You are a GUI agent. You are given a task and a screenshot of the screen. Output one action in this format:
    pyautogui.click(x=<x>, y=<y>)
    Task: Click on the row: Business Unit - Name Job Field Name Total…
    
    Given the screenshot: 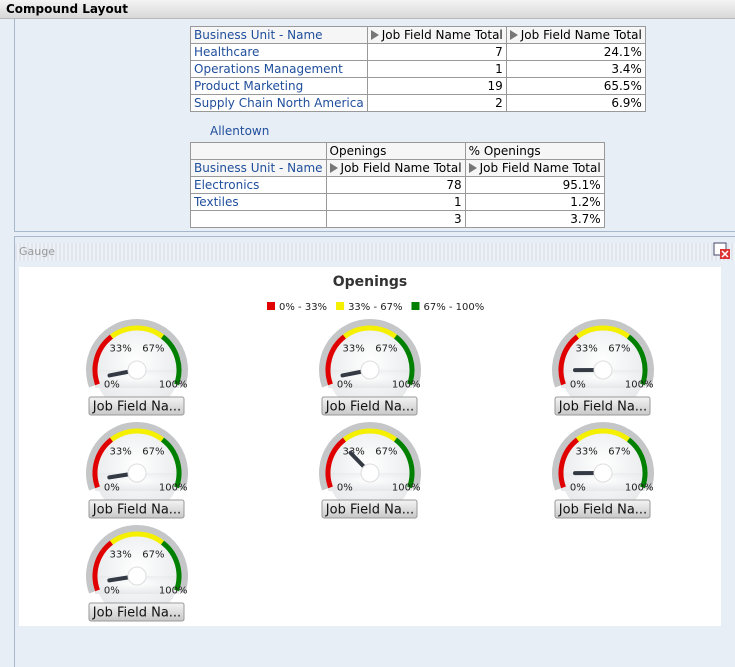 What is the action you would take?
    pyautogui.click(x=397, y=168)
    